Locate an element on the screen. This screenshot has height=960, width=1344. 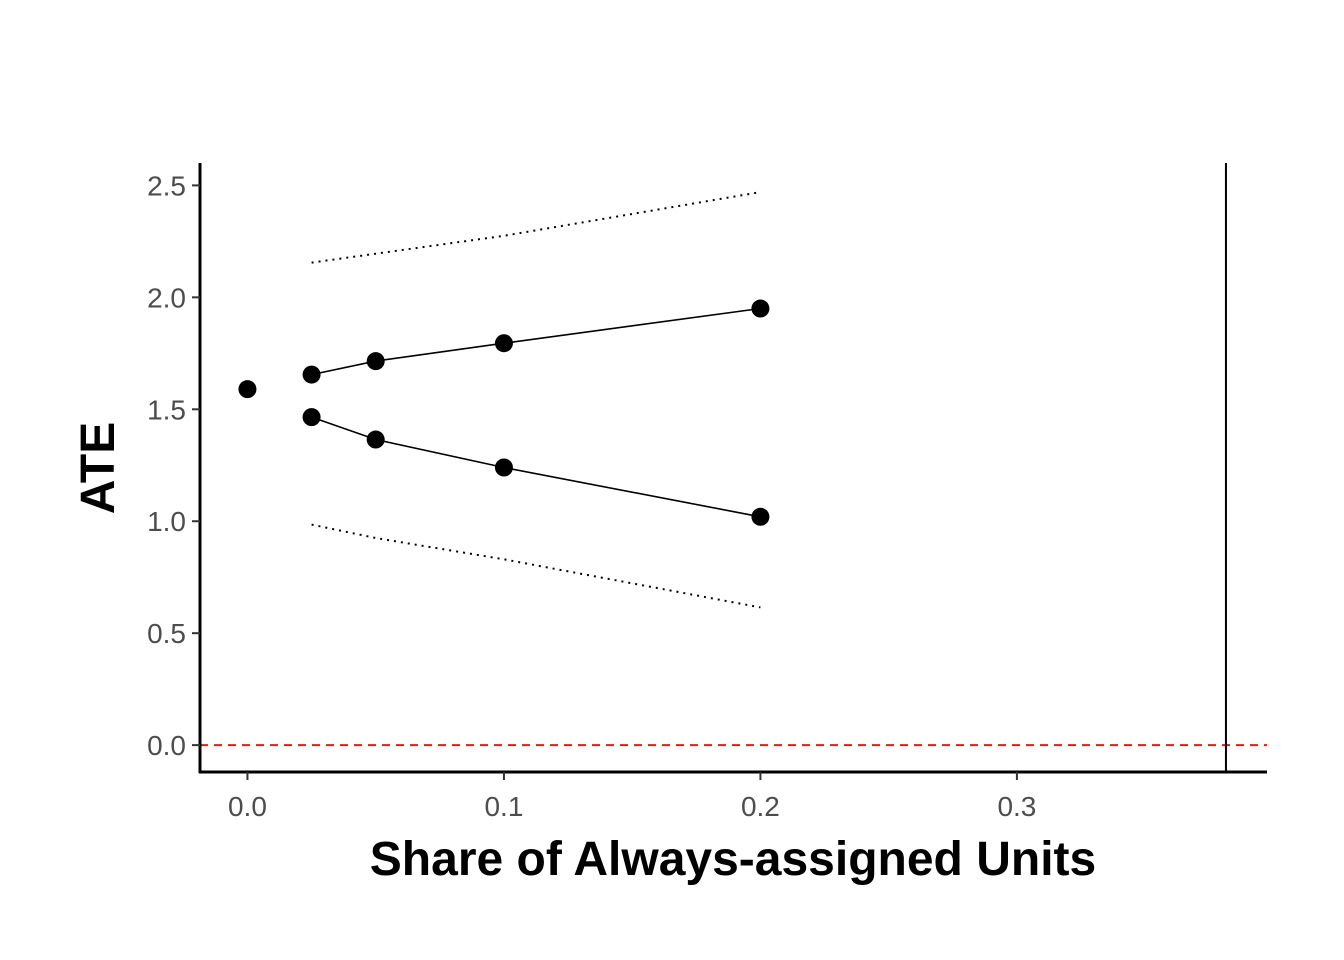
y-tick-label: 1.5 is located at coordinates (166, 409).